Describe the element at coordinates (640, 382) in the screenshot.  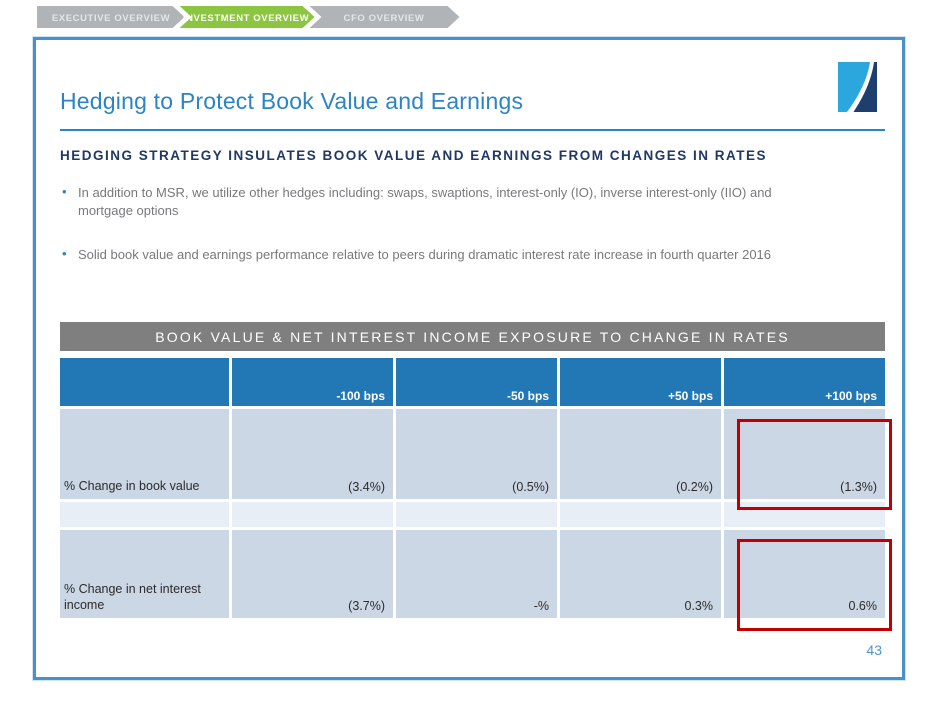
I see `column-header: +50 bps` at that location.